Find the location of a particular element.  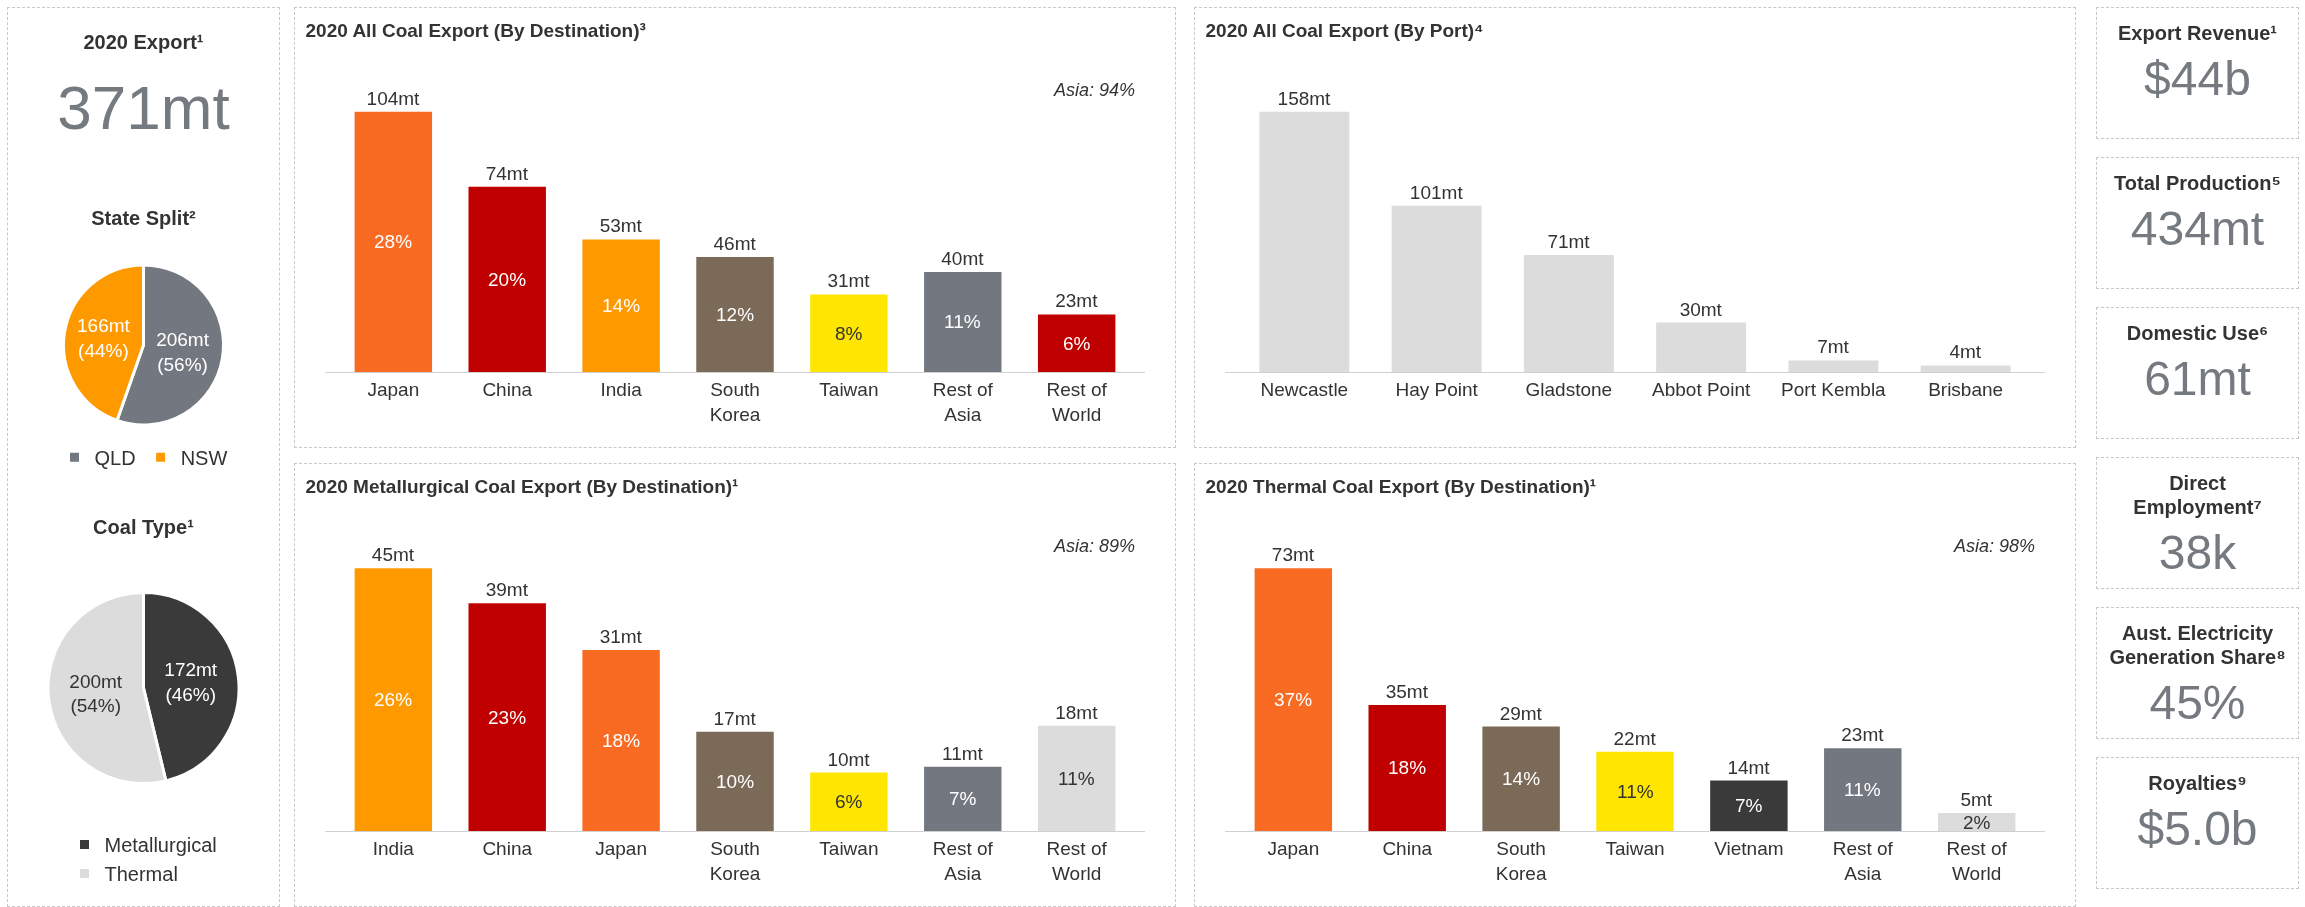

text: 38k is located at coordinates (2197, 552).